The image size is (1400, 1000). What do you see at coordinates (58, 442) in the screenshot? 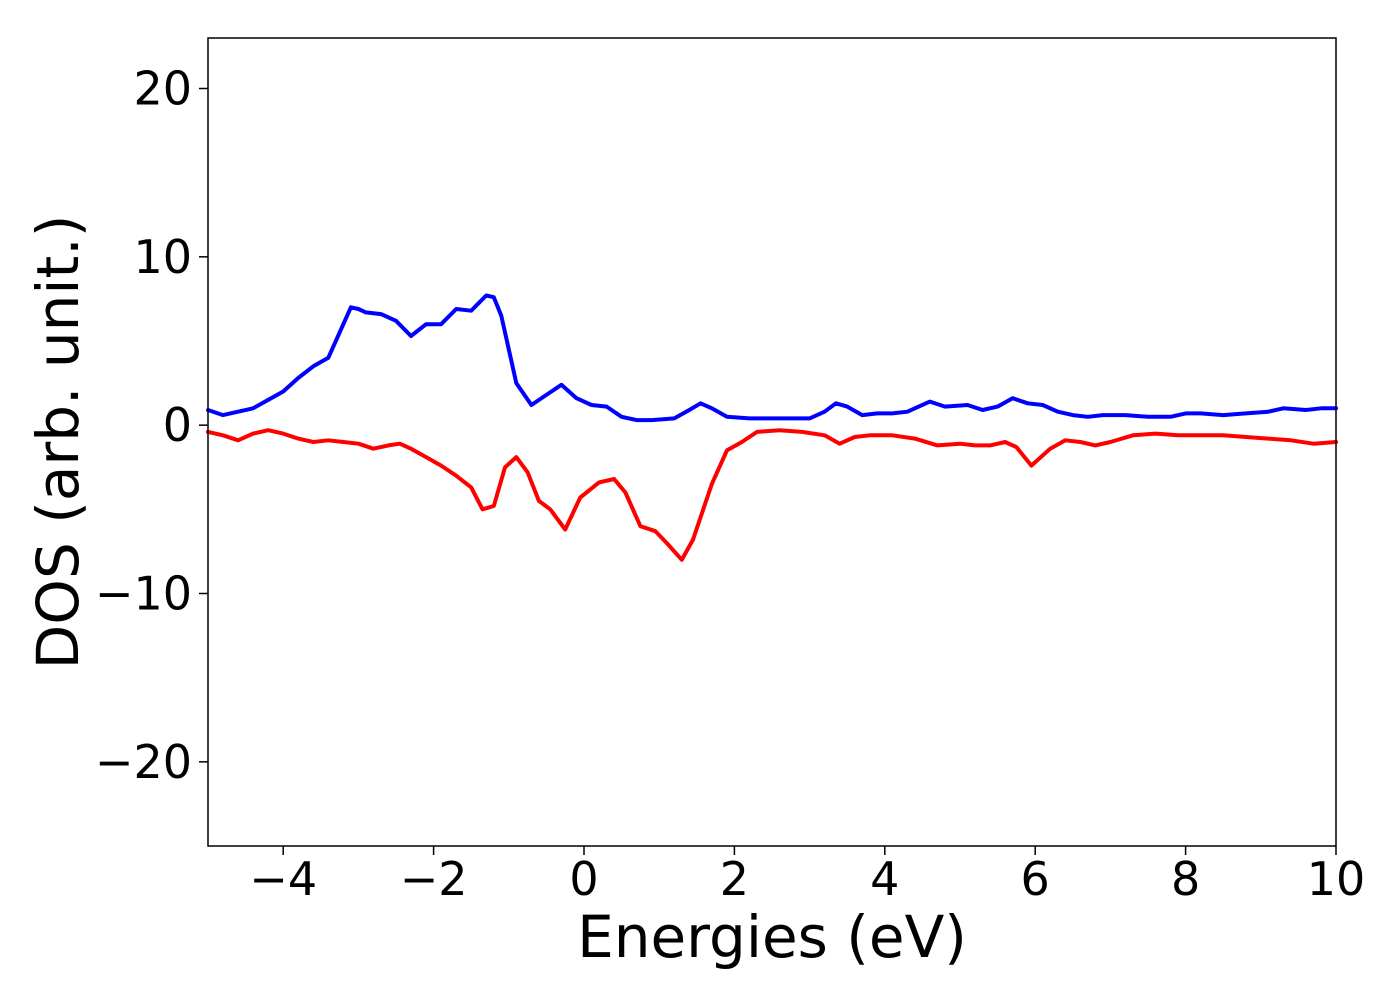
I see `y-axis-label: DOS (arb. unit.)` at bounding box center [58, 442].